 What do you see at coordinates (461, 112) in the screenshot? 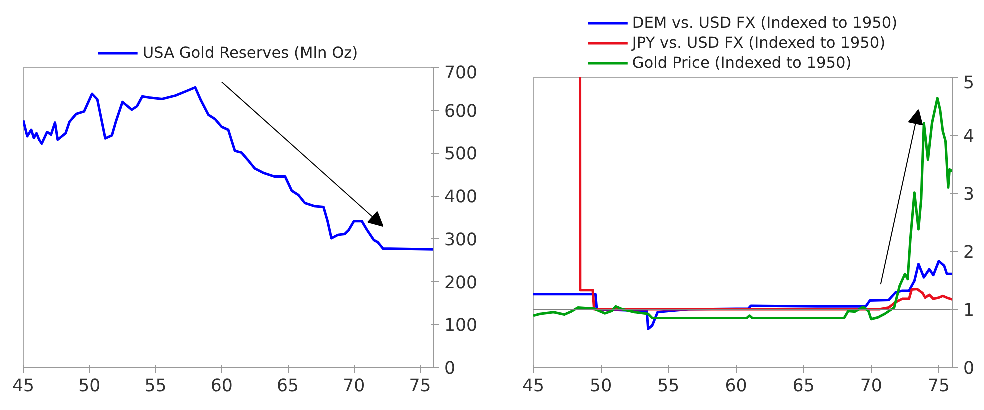
I see `y-tick-label: 600` at bounding box center [461, 112].